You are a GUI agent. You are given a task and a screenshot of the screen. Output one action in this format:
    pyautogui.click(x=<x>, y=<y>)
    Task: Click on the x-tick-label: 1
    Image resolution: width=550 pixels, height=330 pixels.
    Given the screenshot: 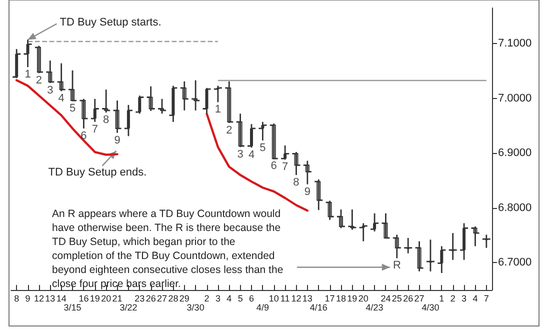 What is the action you would take?
    pyautogui.click(x=441, y=299)
    